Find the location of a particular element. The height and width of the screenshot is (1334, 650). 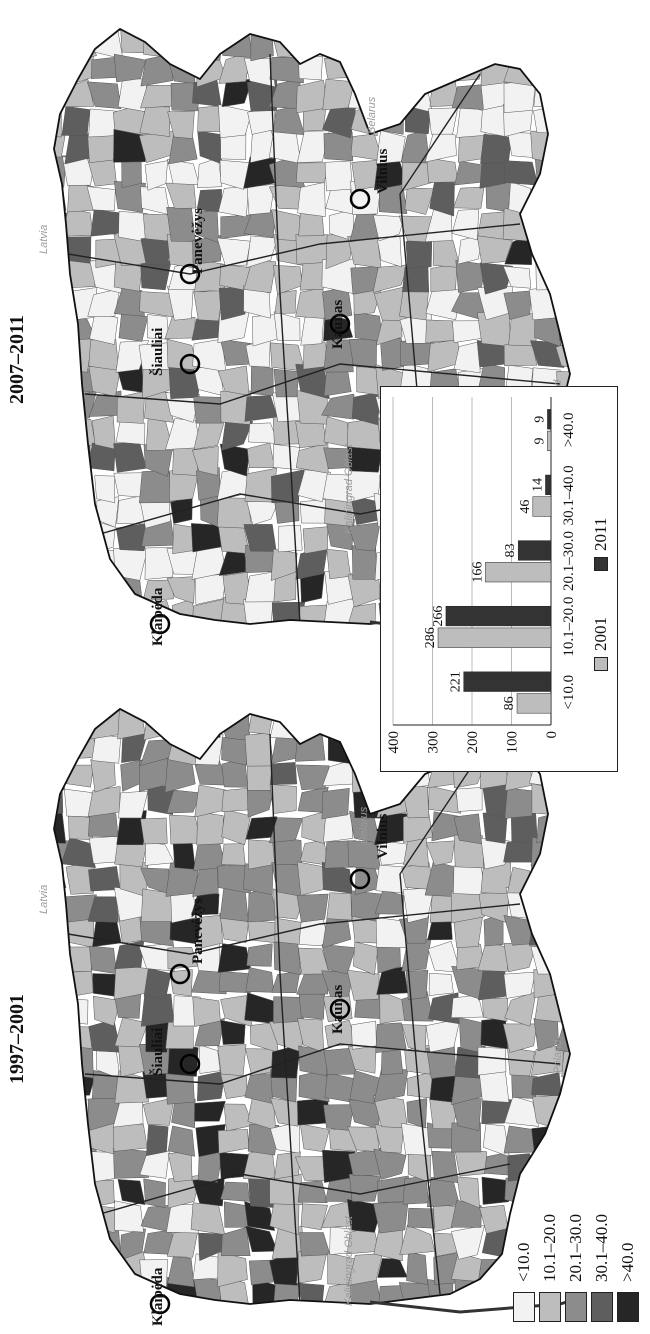

chart-legend-2001: 2001 is located at coordinates (601, 644).